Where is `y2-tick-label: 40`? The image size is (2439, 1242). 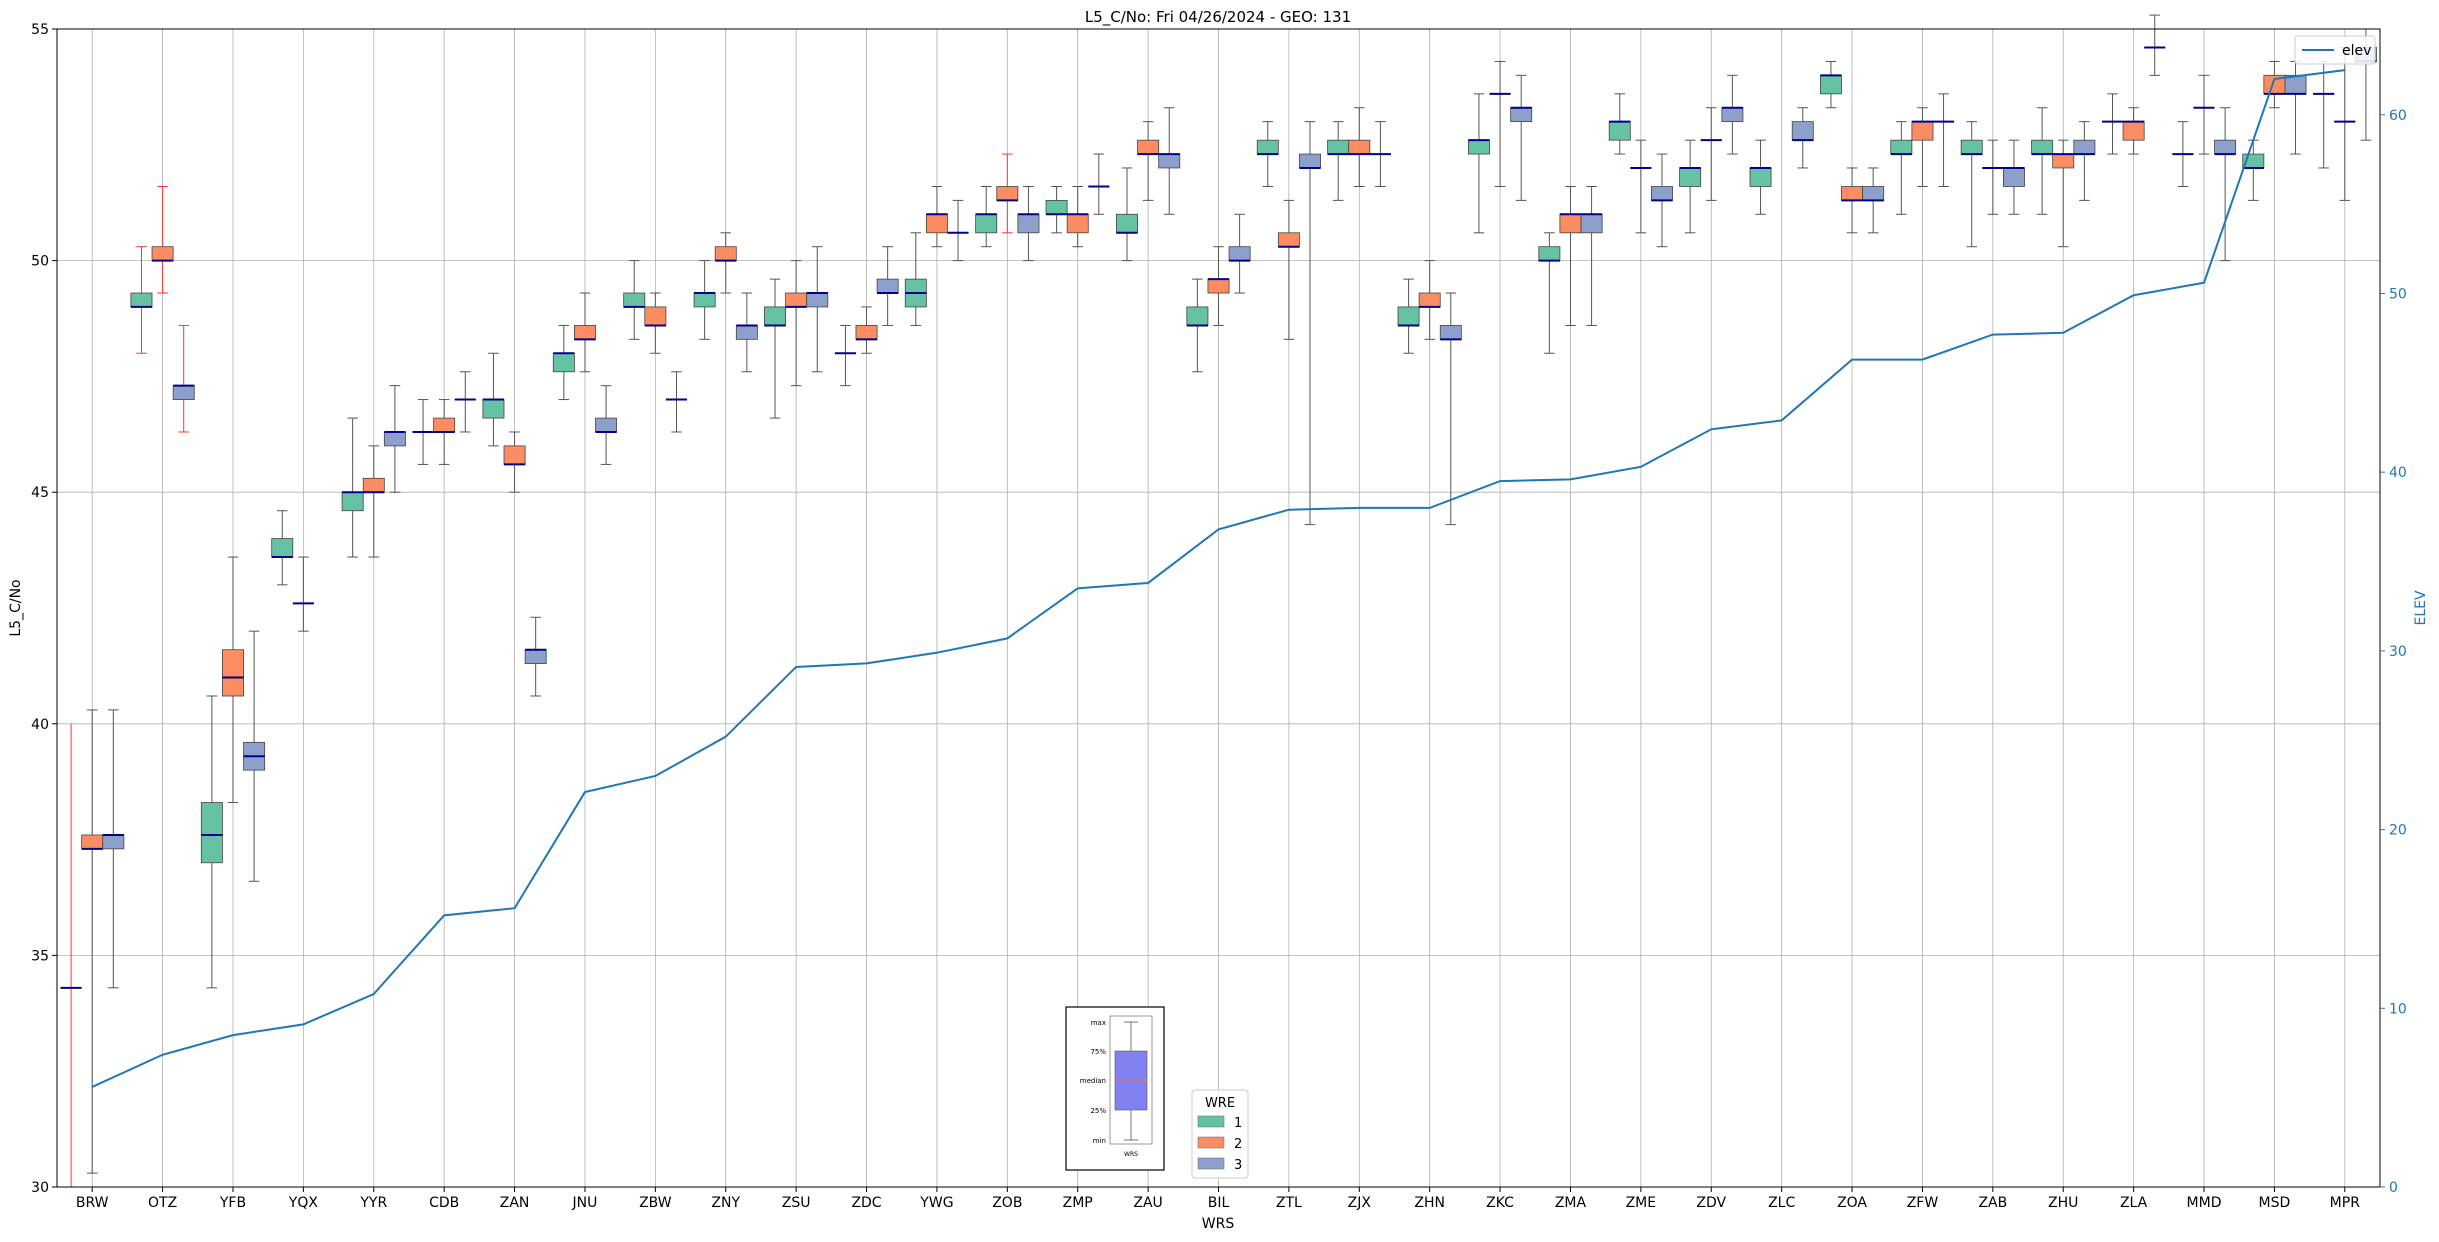 y2-tick-label: 40 is located at coordinates (2398, 473).